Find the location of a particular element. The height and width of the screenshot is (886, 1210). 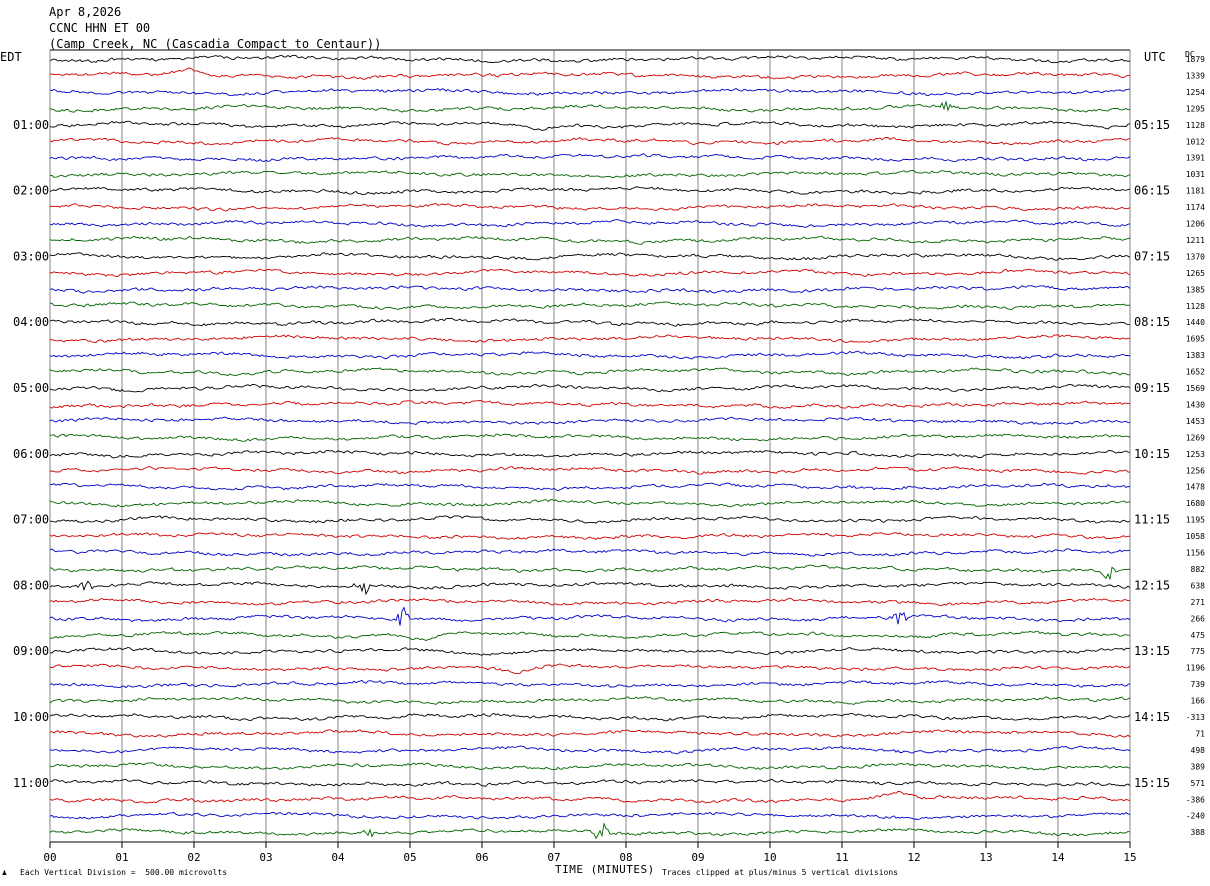

edt-hour-label: 05:00 is located at coordinates (31, 388).